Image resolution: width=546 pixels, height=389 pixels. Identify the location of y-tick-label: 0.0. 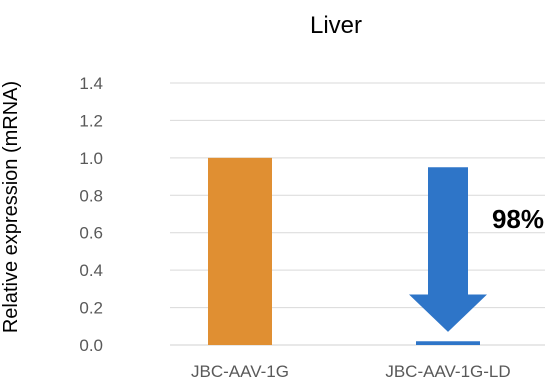
(91, 345).